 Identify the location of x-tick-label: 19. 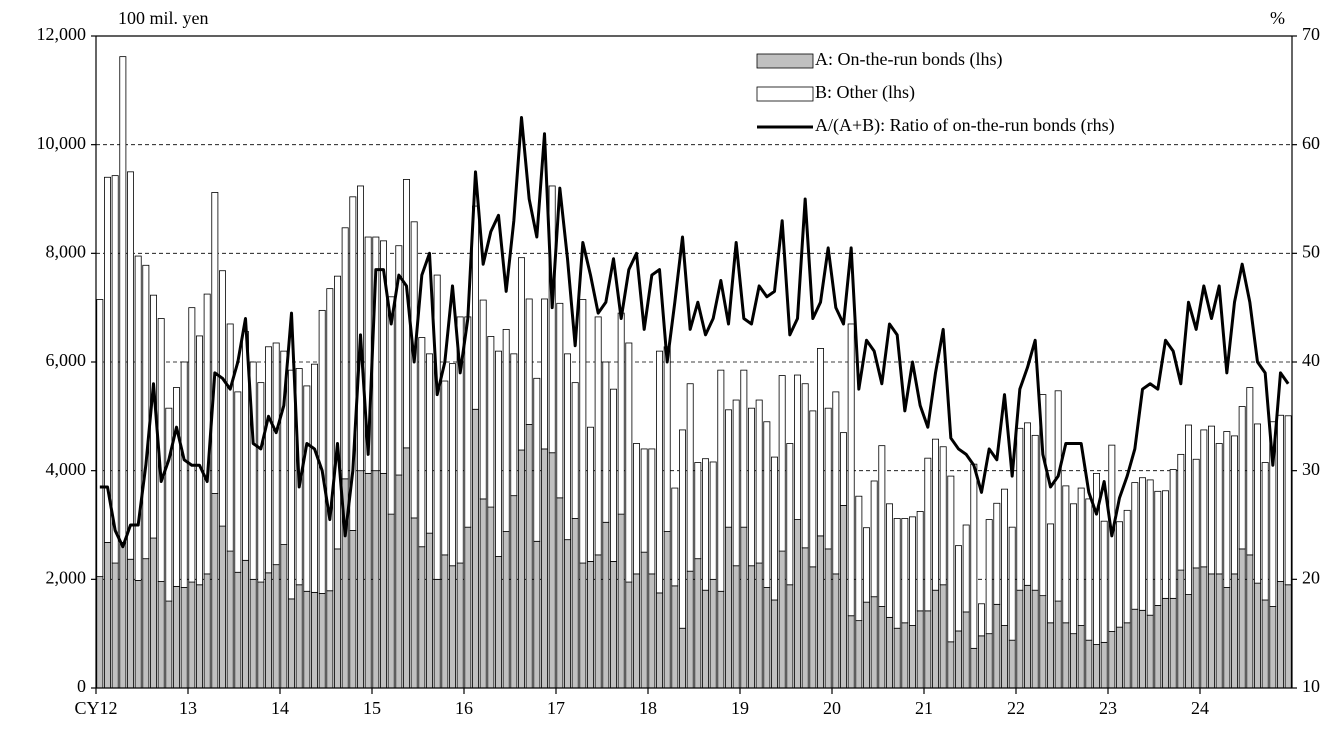
(740, 708).